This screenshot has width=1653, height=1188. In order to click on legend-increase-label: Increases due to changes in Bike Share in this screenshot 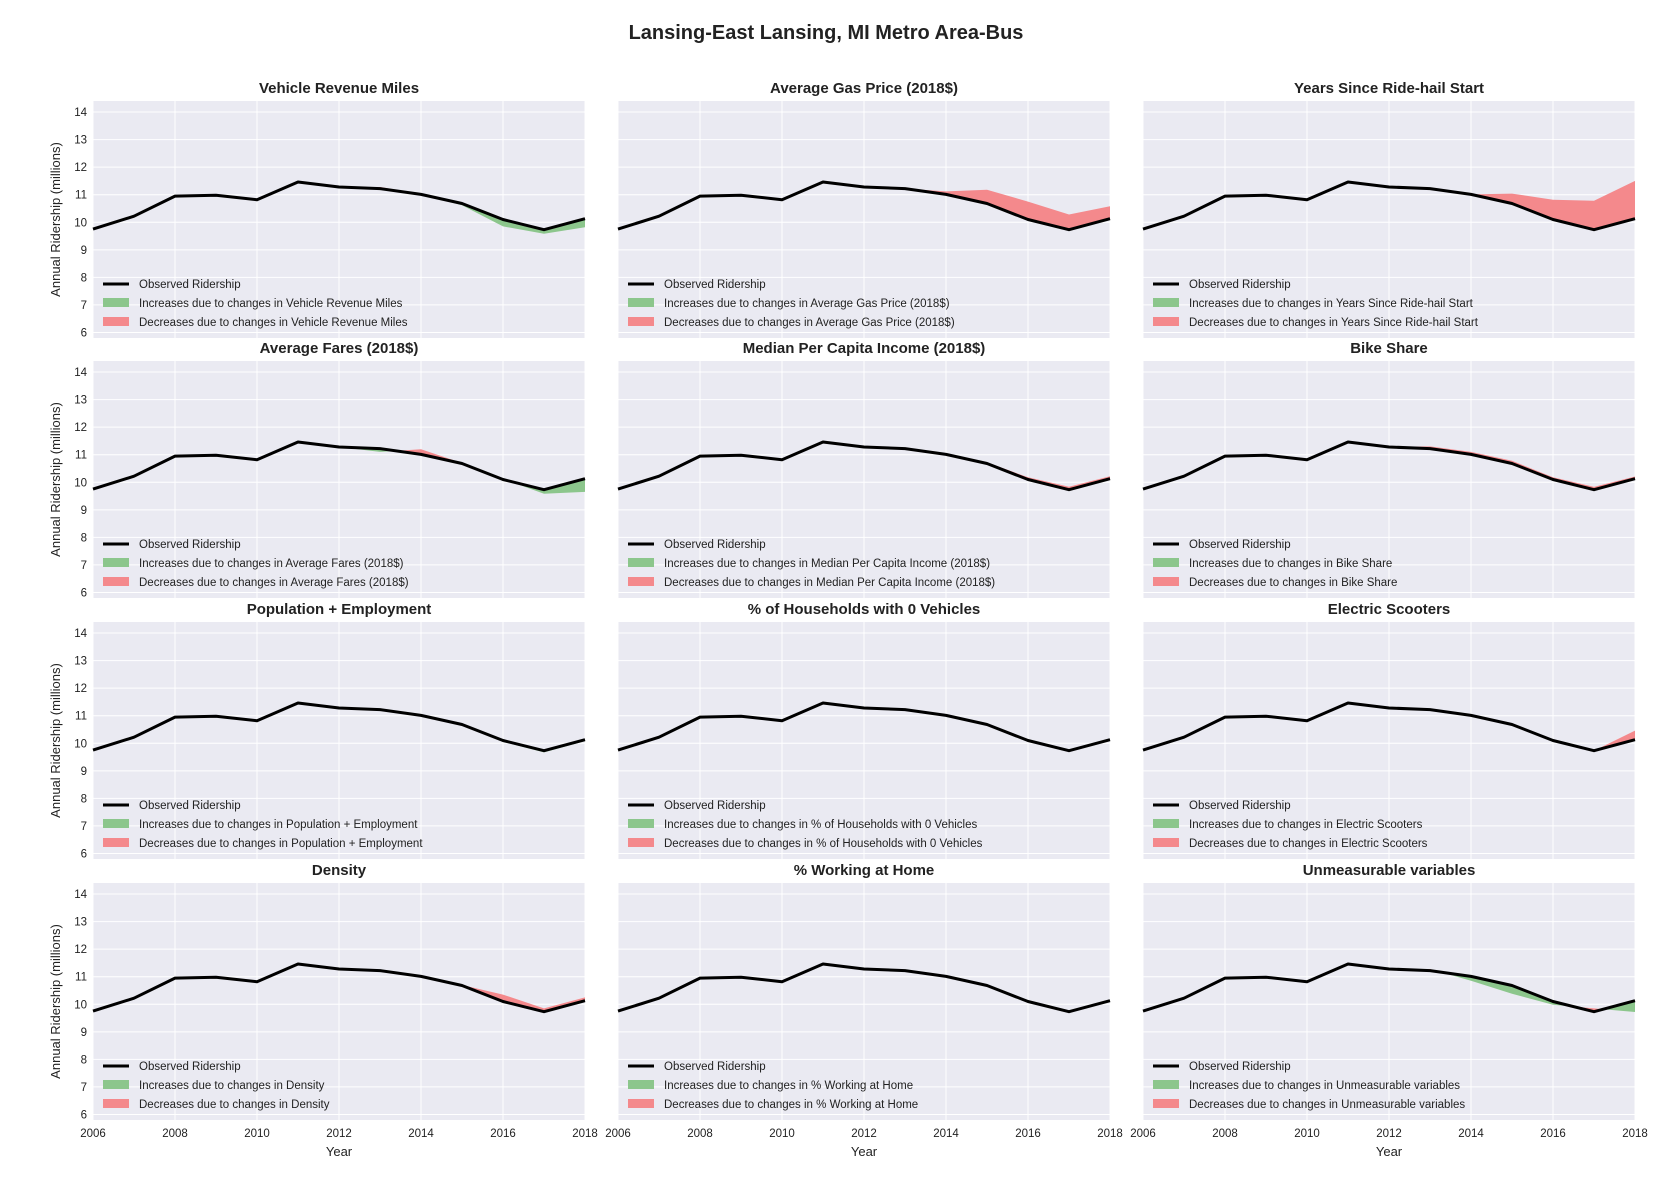, I will do `click(1290, 564)`.